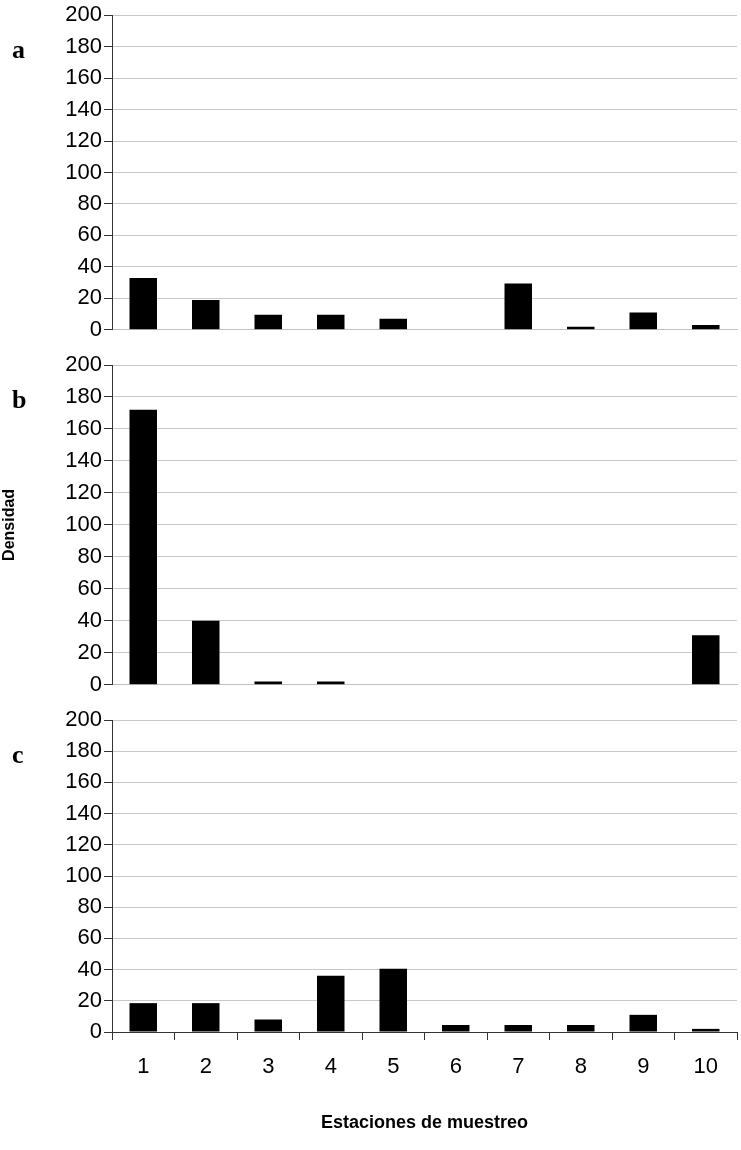 Image resolution: width=741 pixels, height=1150 pixels. Describe the element at coordinates (268, 1066) in the screenshot. I see `x-tick-label: 3` at that location.